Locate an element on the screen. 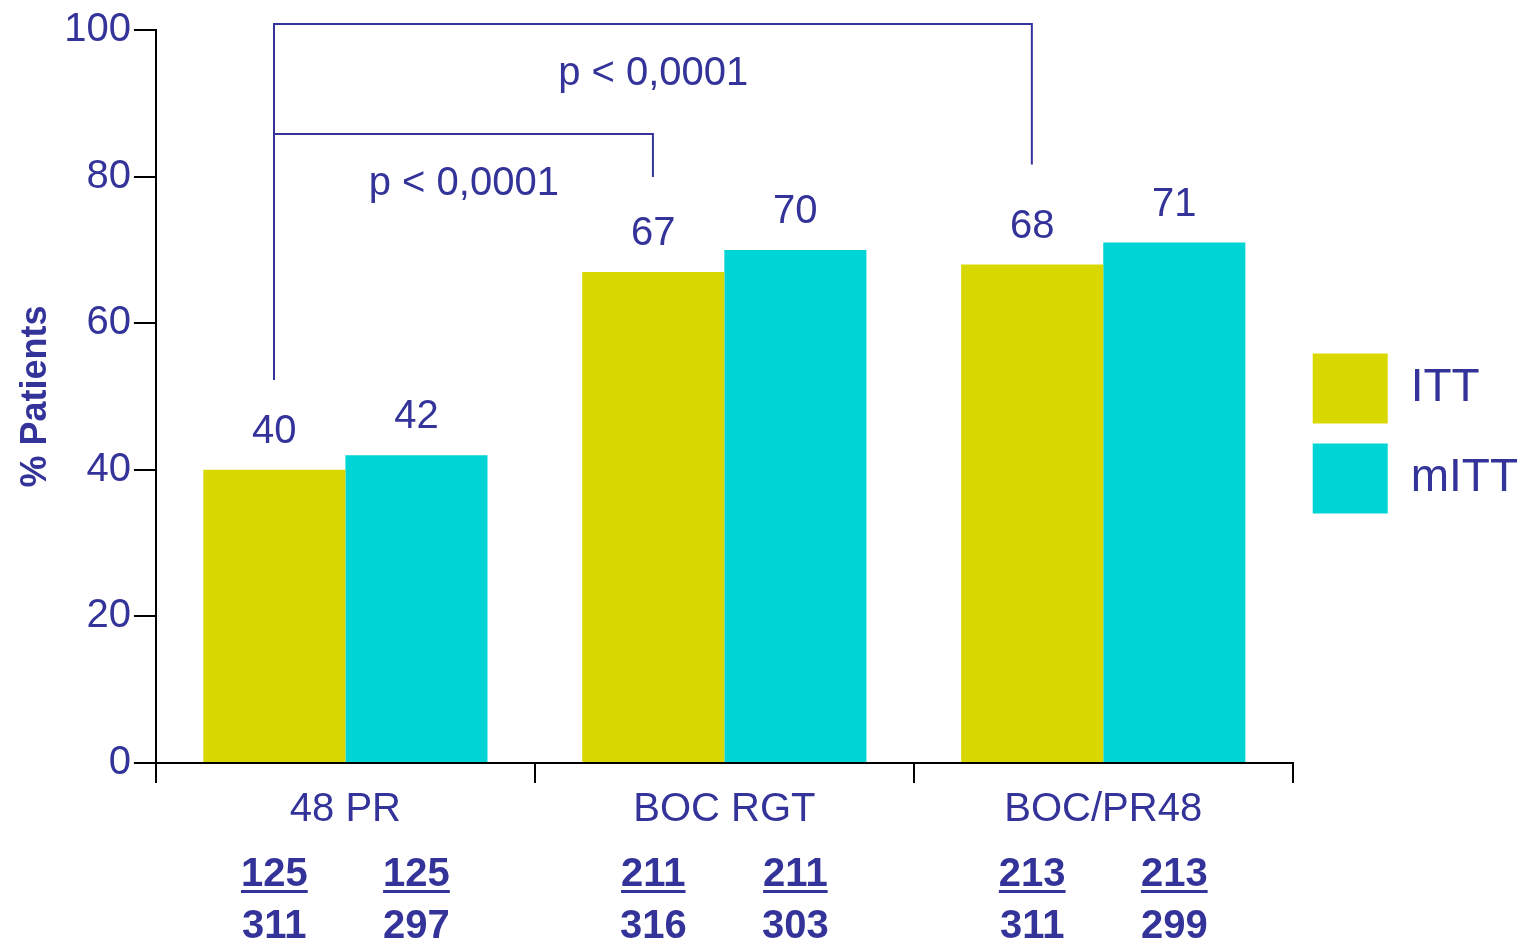  y-axis-title: % Patients is located at coordinates (33, 396).